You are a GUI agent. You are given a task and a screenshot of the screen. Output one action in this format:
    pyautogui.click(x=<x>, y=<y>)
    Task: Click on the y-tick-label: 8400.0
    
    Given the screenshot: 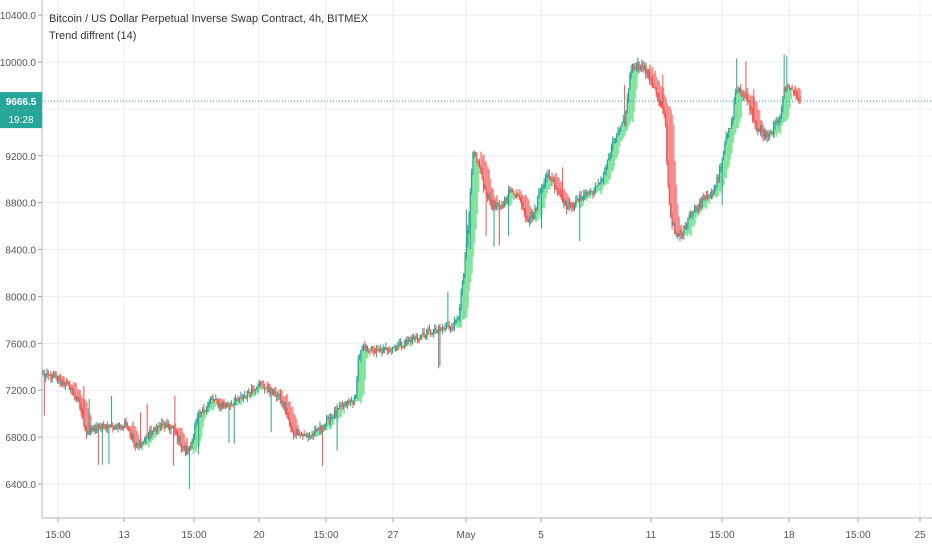 What is the action you would take?
    pyautogui.click(x=20, y=251)
    